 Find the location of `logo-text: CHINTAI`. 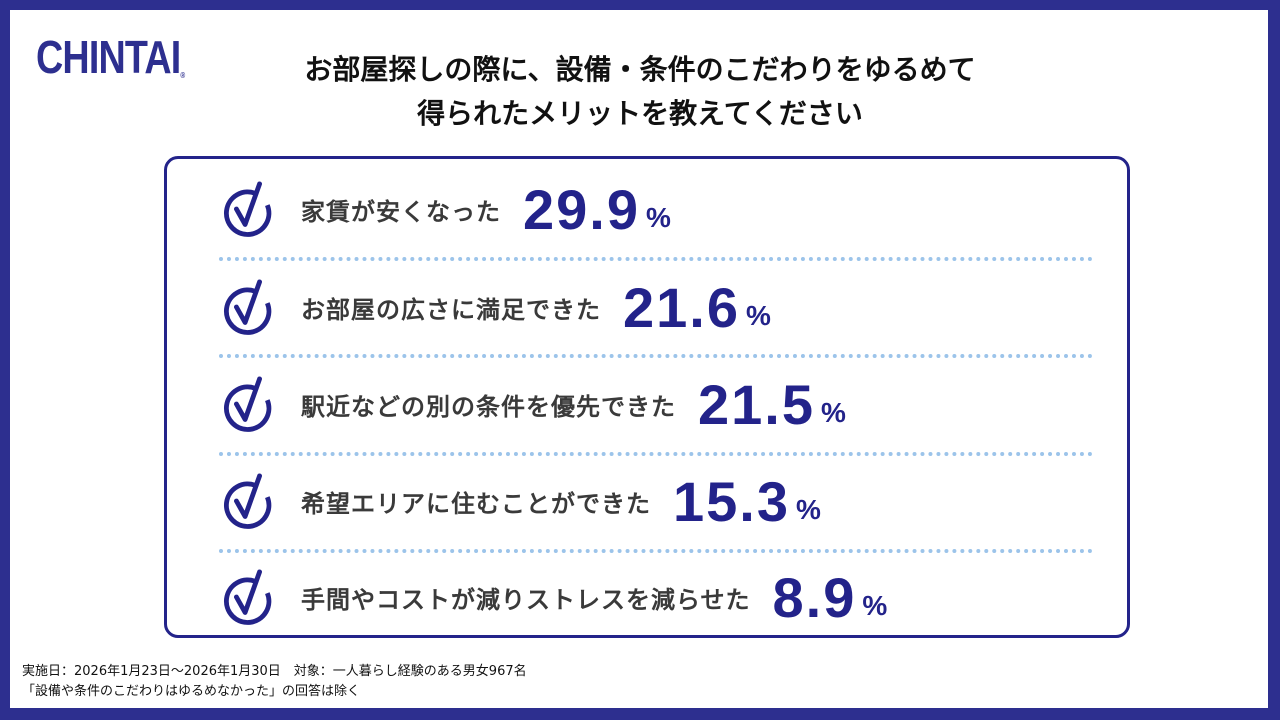

logo-text: CHINTAI is located at coordinates (108, 57).